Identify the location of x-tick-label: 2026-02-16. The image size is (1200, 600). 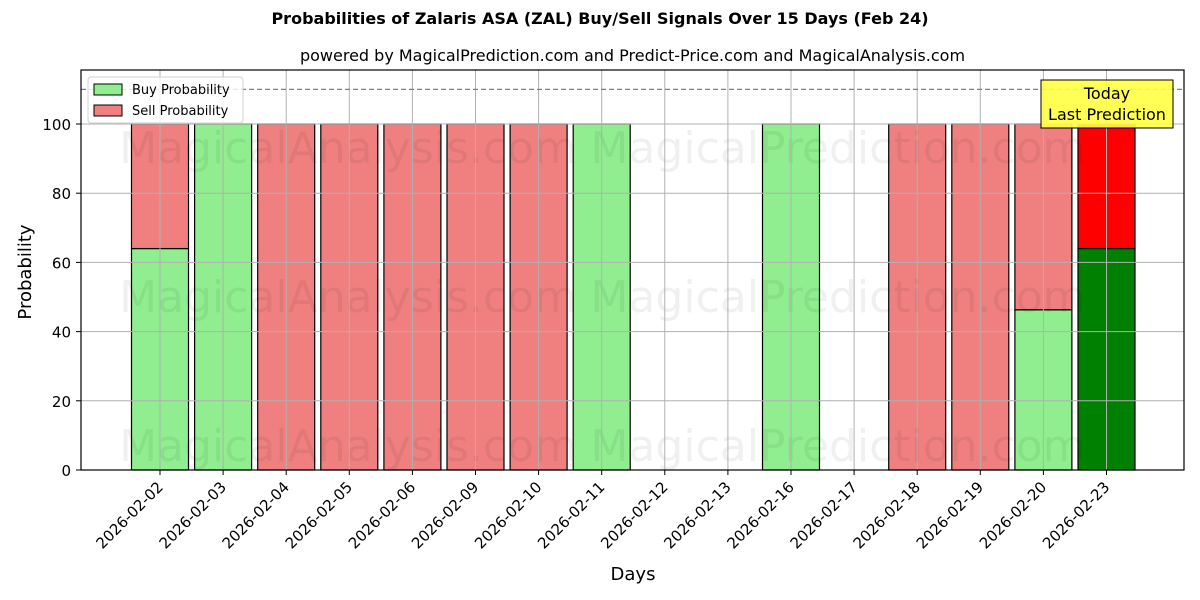
(760, 515).